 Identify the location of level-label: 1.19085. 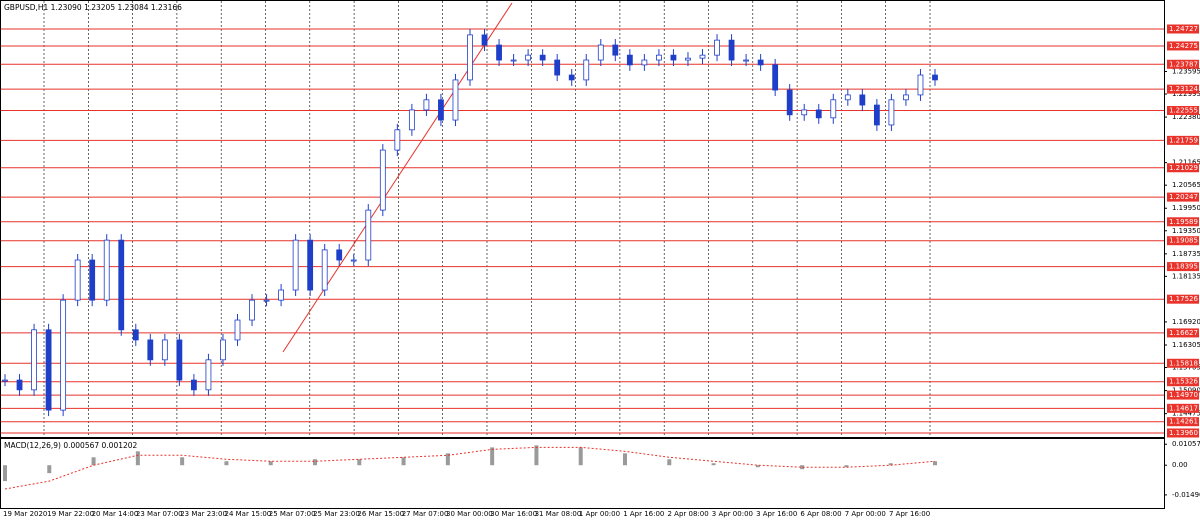
(1183, 241).